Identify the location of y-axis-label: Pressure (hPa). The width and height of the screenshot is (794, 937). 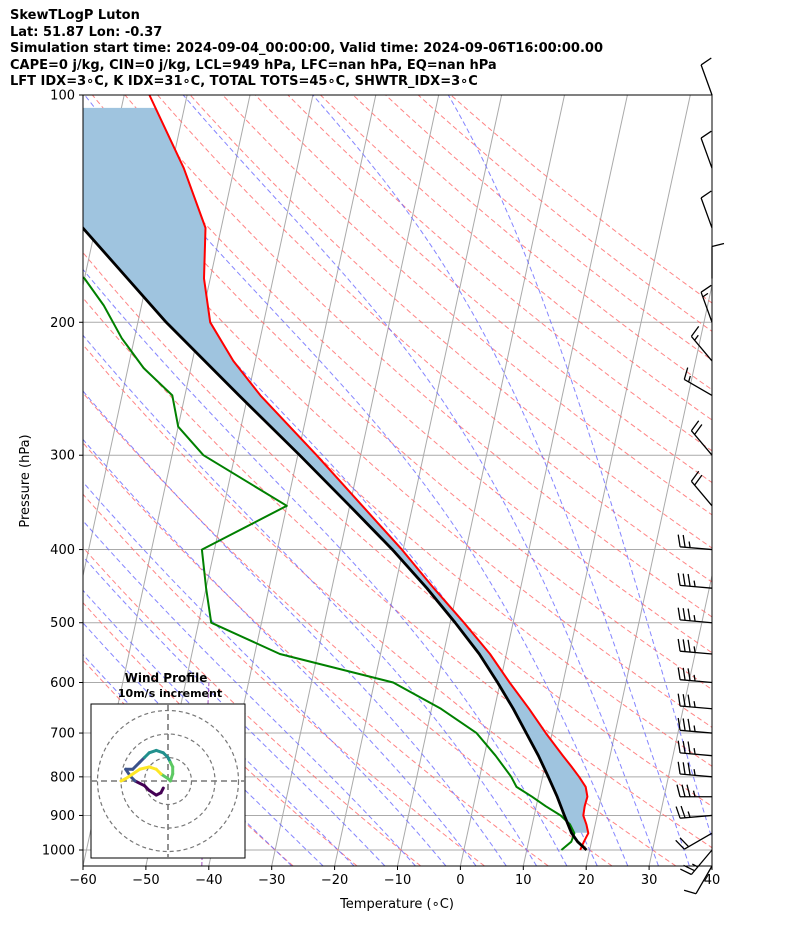
(25, 480).